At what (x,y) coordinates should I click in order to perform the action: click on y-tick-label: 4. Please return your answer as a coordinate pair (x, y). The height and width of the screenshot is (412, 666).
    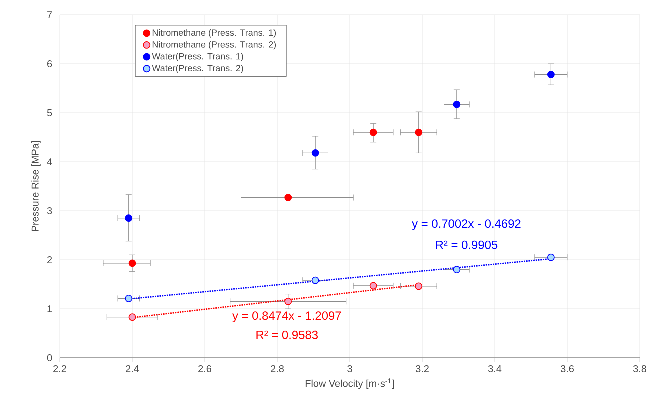
    Looking at the image, I should click on (49, 162).